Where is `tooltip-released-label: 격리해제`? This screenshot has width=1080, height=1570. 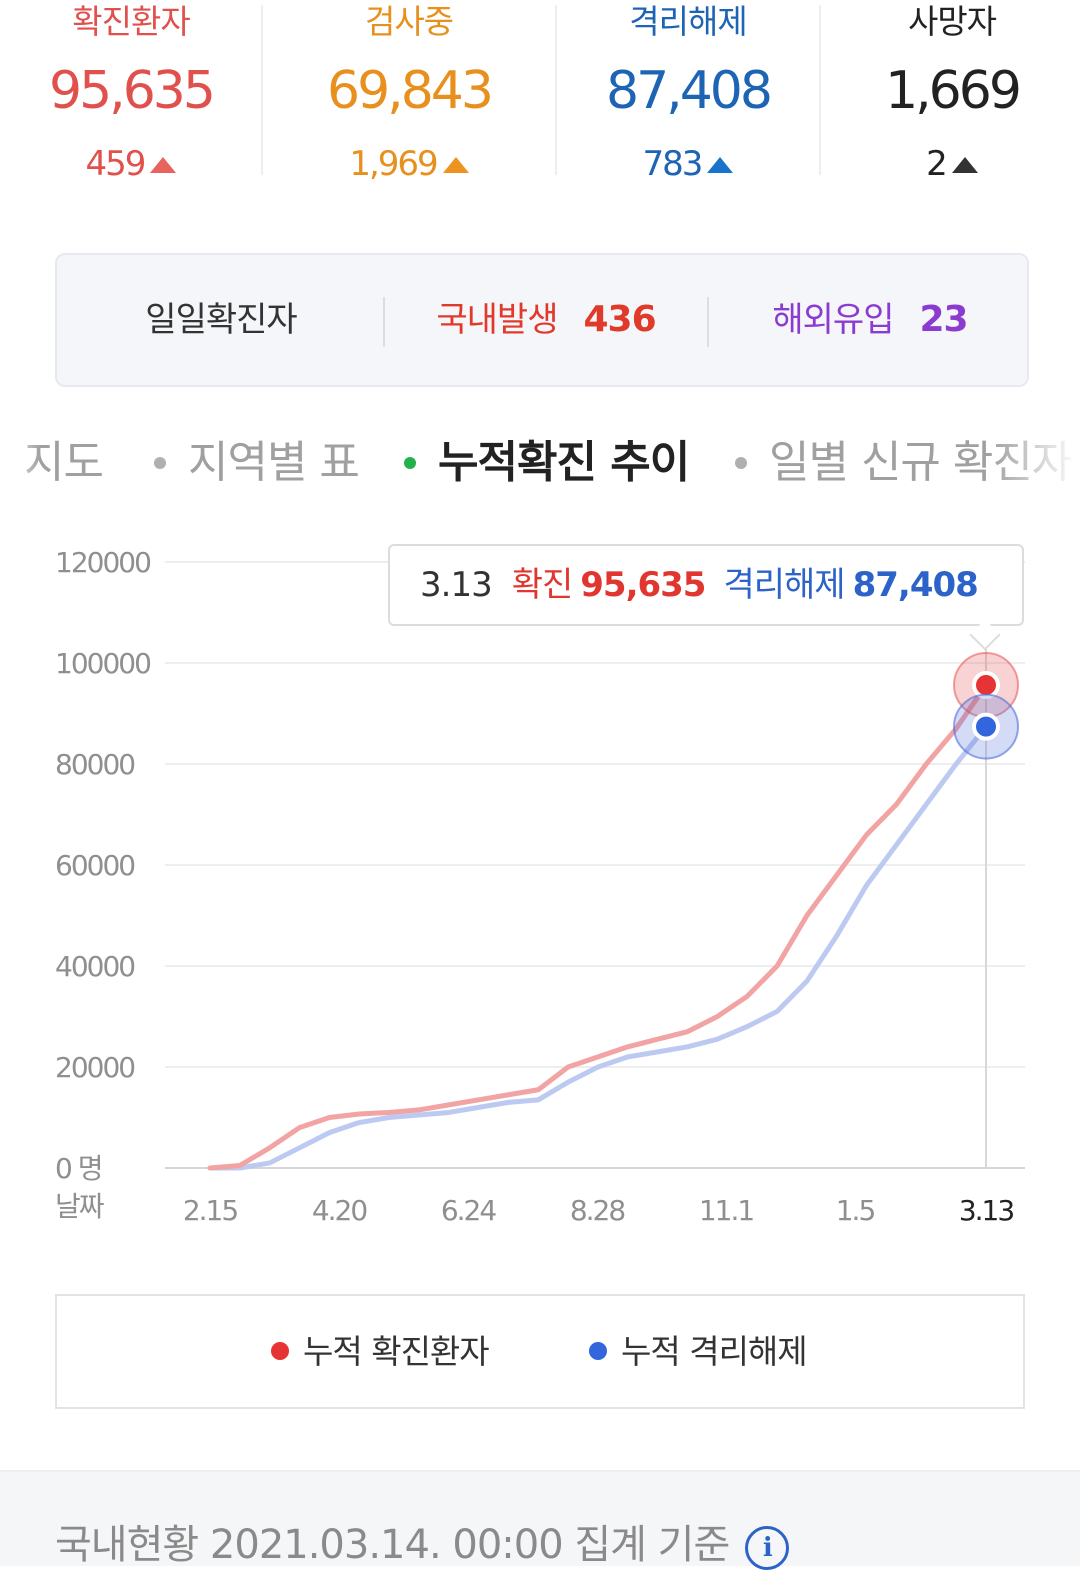
tooltip-released-label: 격리해제 is located at coordinates (784, 585).